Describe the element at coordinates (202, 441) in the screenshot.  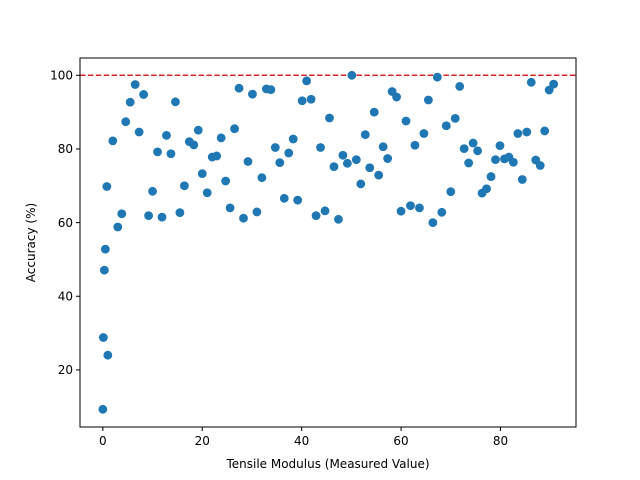
I see `x-tick-label: 20` at that location.